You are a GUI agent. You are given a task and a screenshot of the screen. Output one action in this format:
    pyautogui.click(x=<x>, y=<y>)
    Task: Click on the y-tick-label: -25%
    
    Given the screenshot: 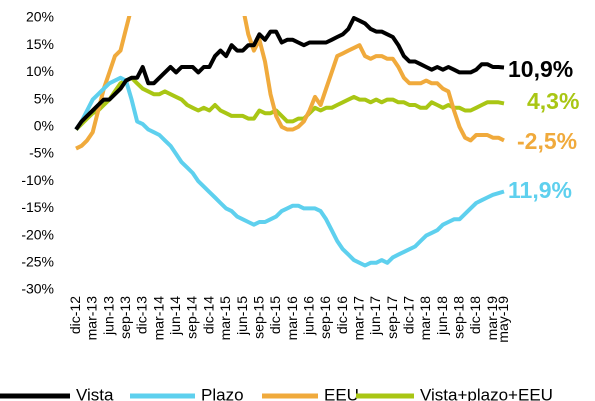 What is the action you would take?
    pyautogui.click(x=37, y=262)
    